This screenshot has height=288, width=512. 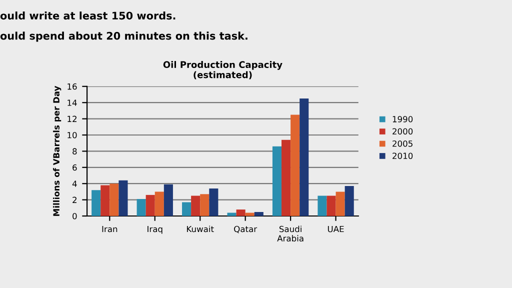 What do you see at coordinates (222, 70) in the screenshot?
I see `chart-title: Oil Production Capacity (estimated)` at bounding box center [222, 70].